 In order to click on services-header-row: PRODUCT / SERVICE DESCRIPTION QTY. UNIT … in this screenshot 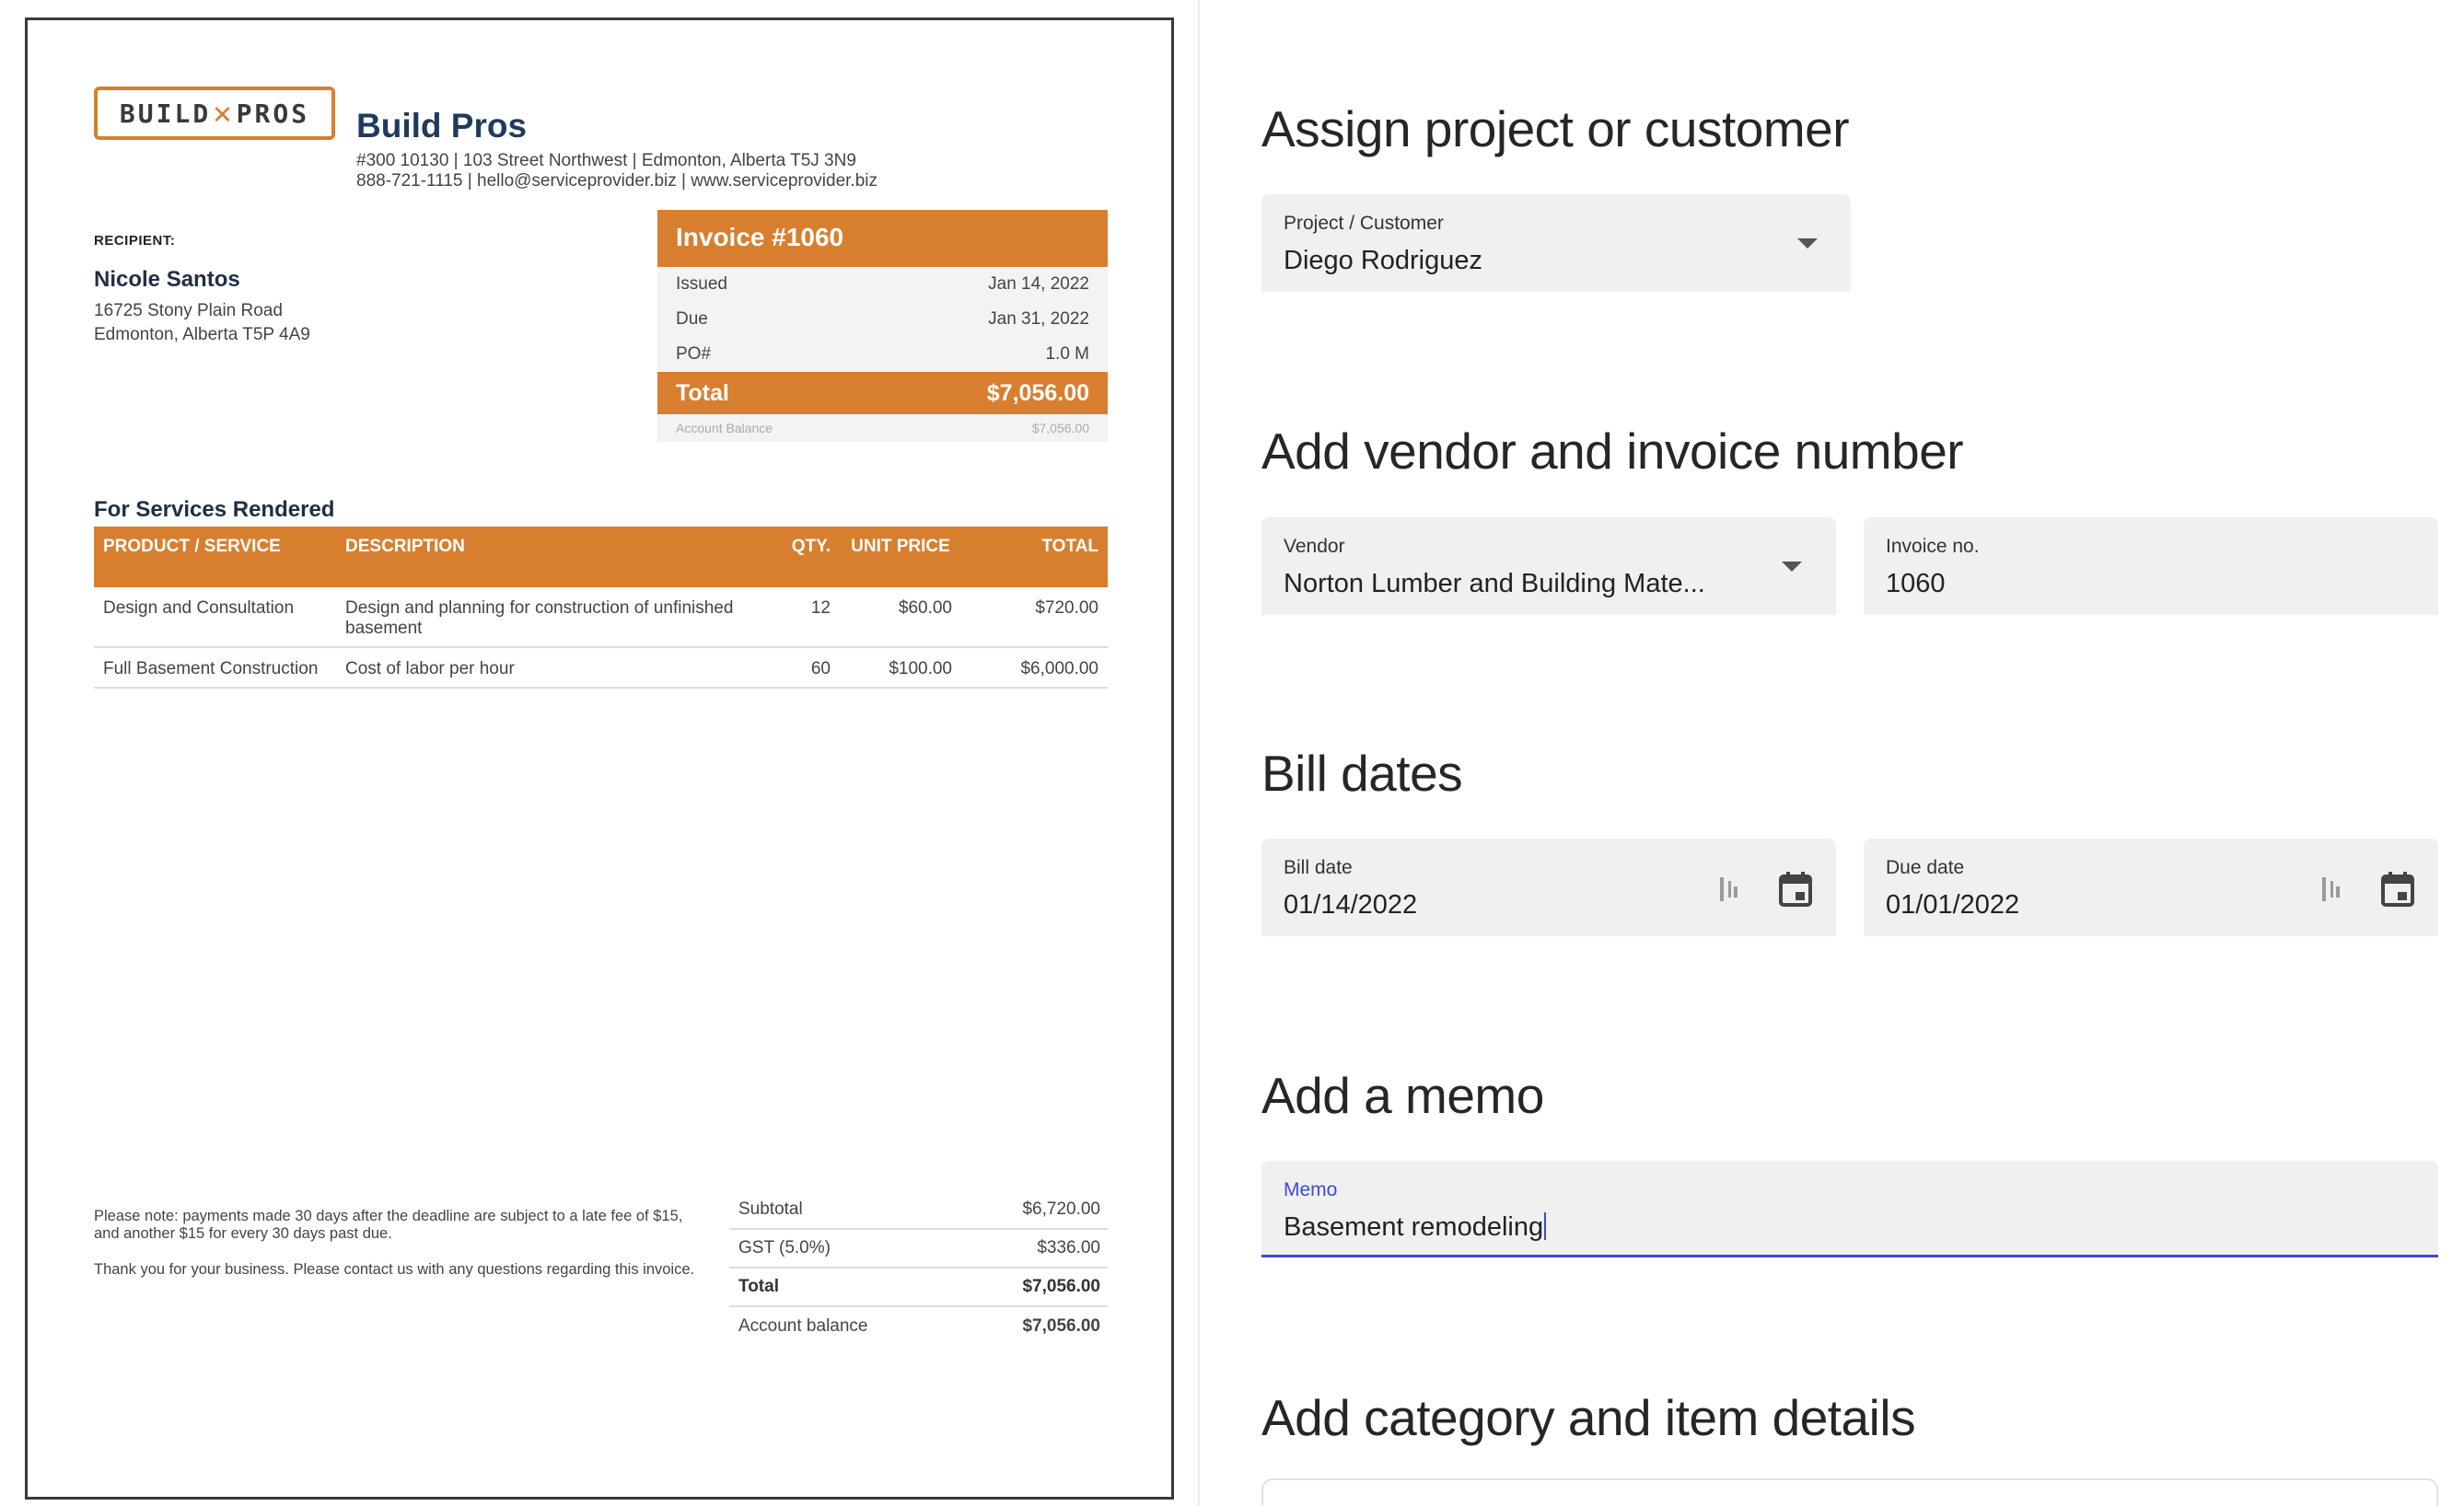, I will do `click(601, 557)`.